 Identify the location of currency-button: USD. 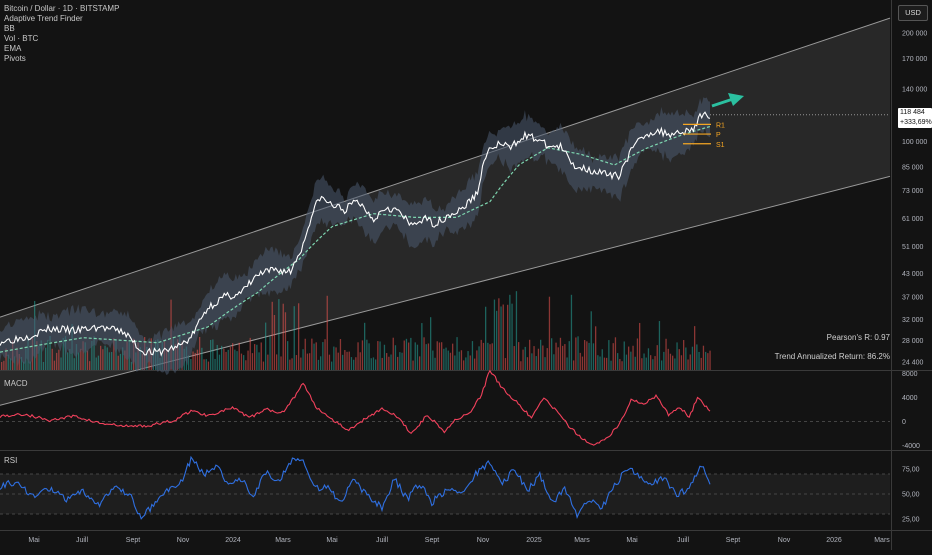
(913, 13).